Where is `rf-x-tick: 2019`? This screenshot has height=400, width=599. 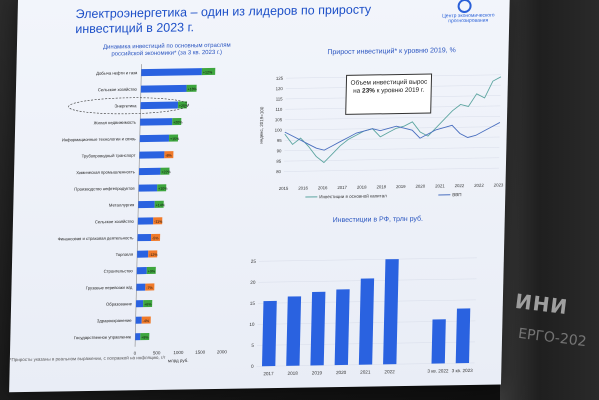
rf-x-tick: 2019 is located at coordinates (317, 372).